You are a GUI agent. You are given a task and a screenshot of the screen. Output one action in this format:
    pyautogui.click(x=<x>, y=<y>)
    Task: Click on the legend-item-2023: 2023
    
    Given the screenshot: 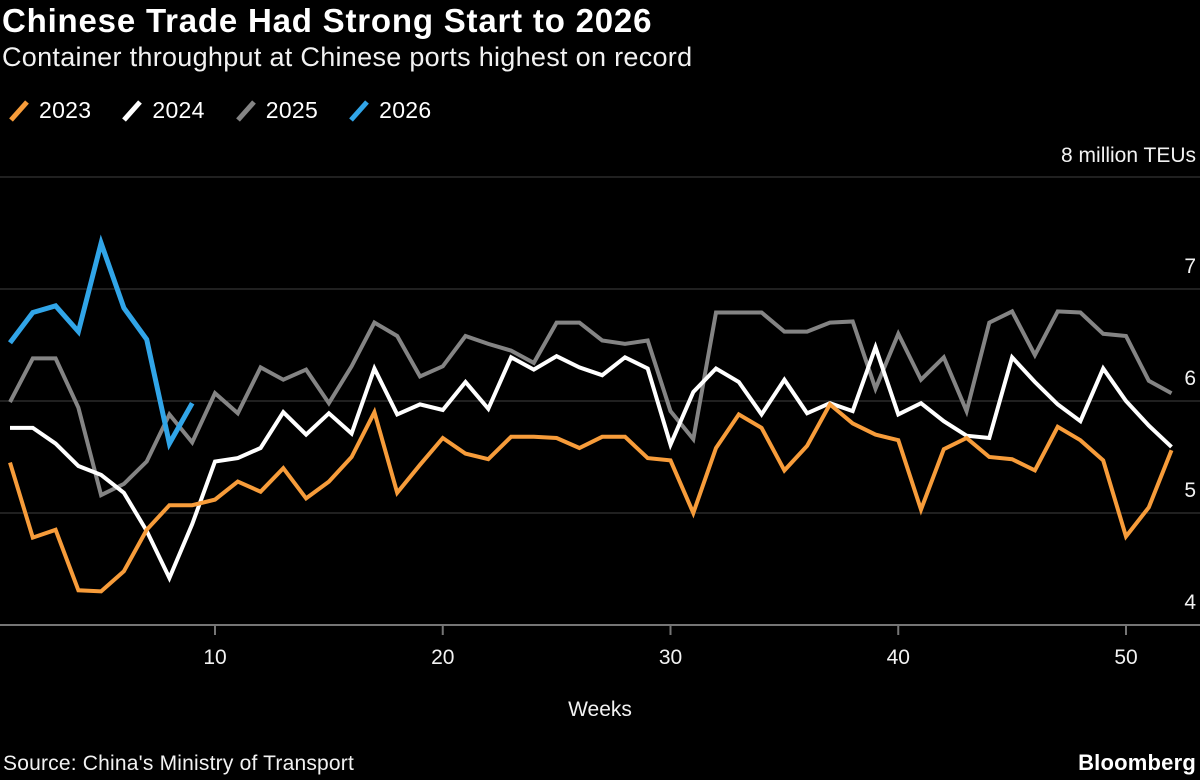 What is the action you would take?
    pyautogui.click(x=49, y=110)
    